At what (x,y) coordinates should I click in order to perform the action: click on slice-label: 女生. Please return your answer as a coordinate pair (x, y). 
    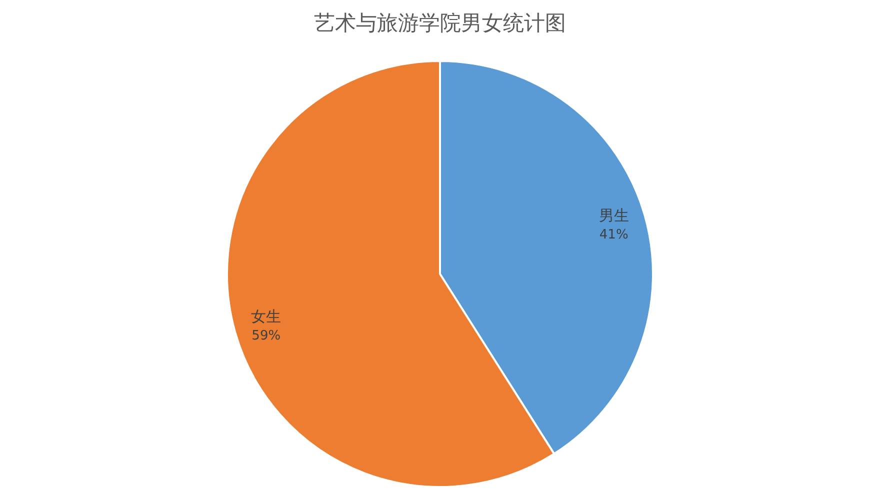
    Looking at the image, I should click on (266, 317).